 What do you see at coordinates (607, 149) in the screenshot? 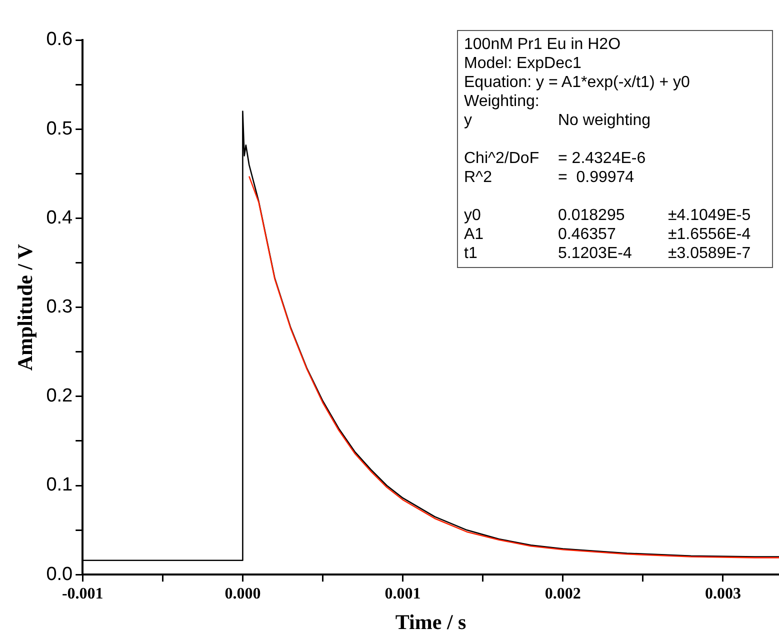
I see `text: 100nM Pr1 Eu in H2O Model: ExpDec1 Equation: y = A1*exp(-x/t1) + y0 Weighting: y No weighting Chi^2/DoF = 2.4324E-6 R^2 = 0.99974 y0 0.018295 ±4.1049E-5 A1 0.46357 ±1.6556E-4 t1 5.1203E-4 ±3.0589E-7` at bounding box center [607, 149].